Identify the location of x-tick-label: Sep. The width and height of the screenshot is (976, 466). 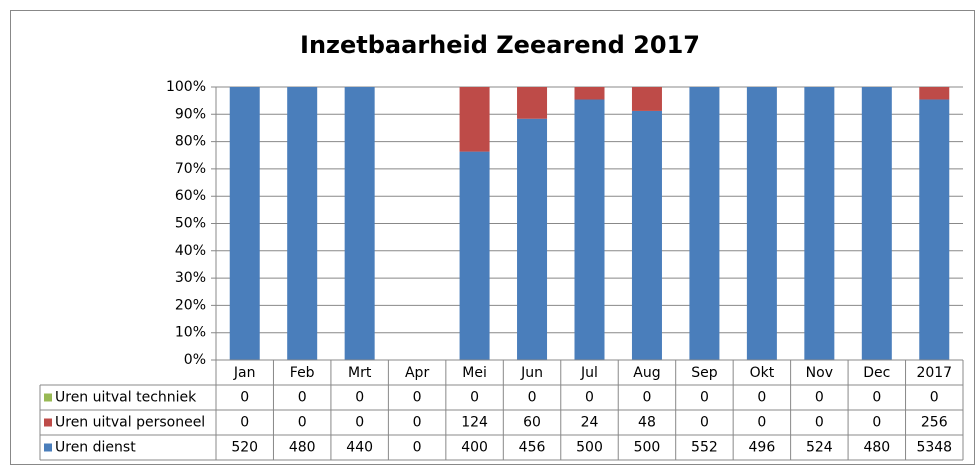
(704, 373).